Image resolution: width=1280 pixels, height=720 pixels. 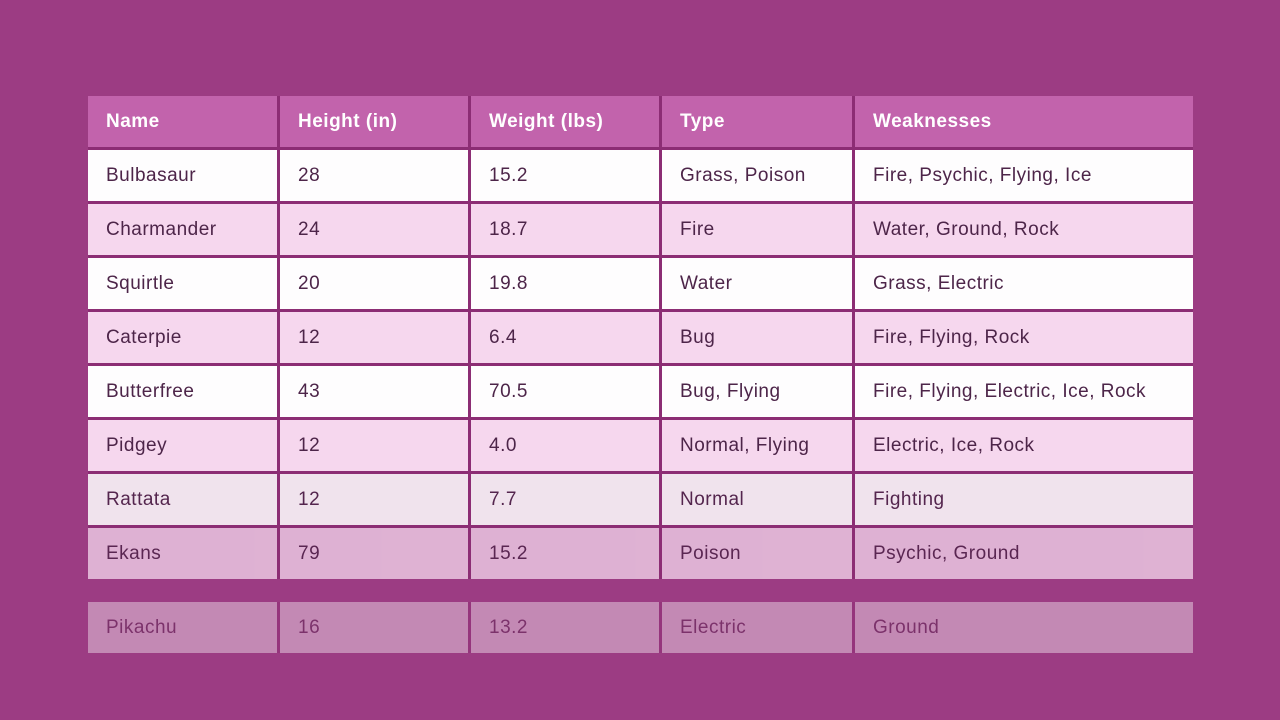 What do you see at coordinates (757, 391) in the screenshot?
I see `cell-type: Bug, Flying` at bounding box center [757, 391].